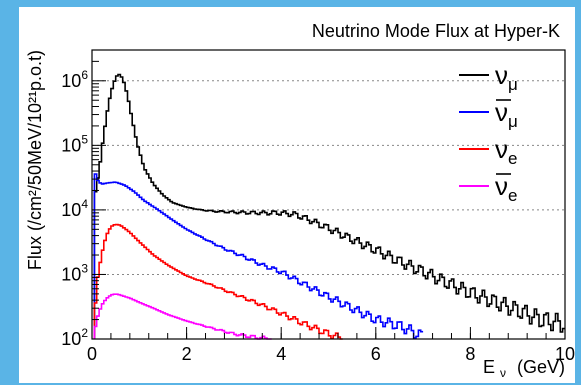 This screenshot has height=385, width=581. I want to click on x-tick-label: 4, so click(281, 354).